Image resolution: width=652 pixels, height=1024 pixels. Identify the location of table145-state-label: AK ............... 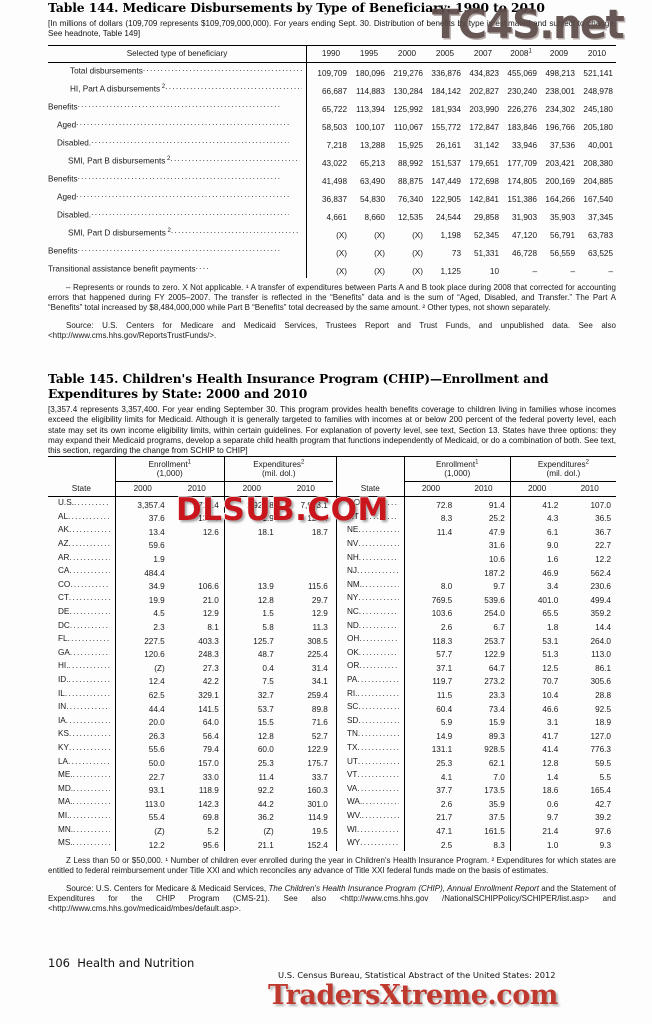
(81, 532).